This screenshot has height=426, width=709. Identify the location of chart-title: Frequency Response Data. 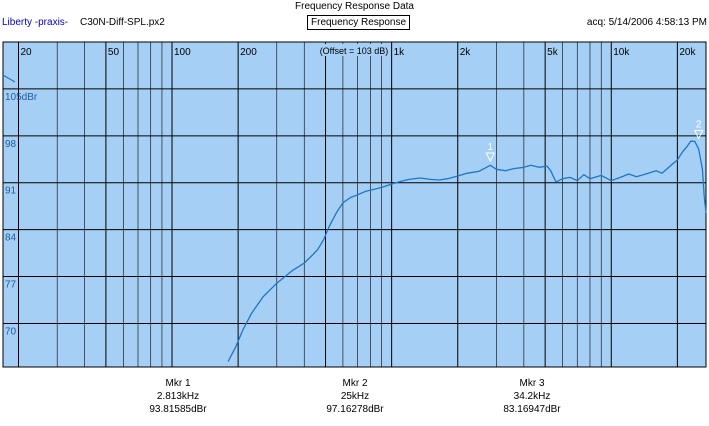
(354, 6).